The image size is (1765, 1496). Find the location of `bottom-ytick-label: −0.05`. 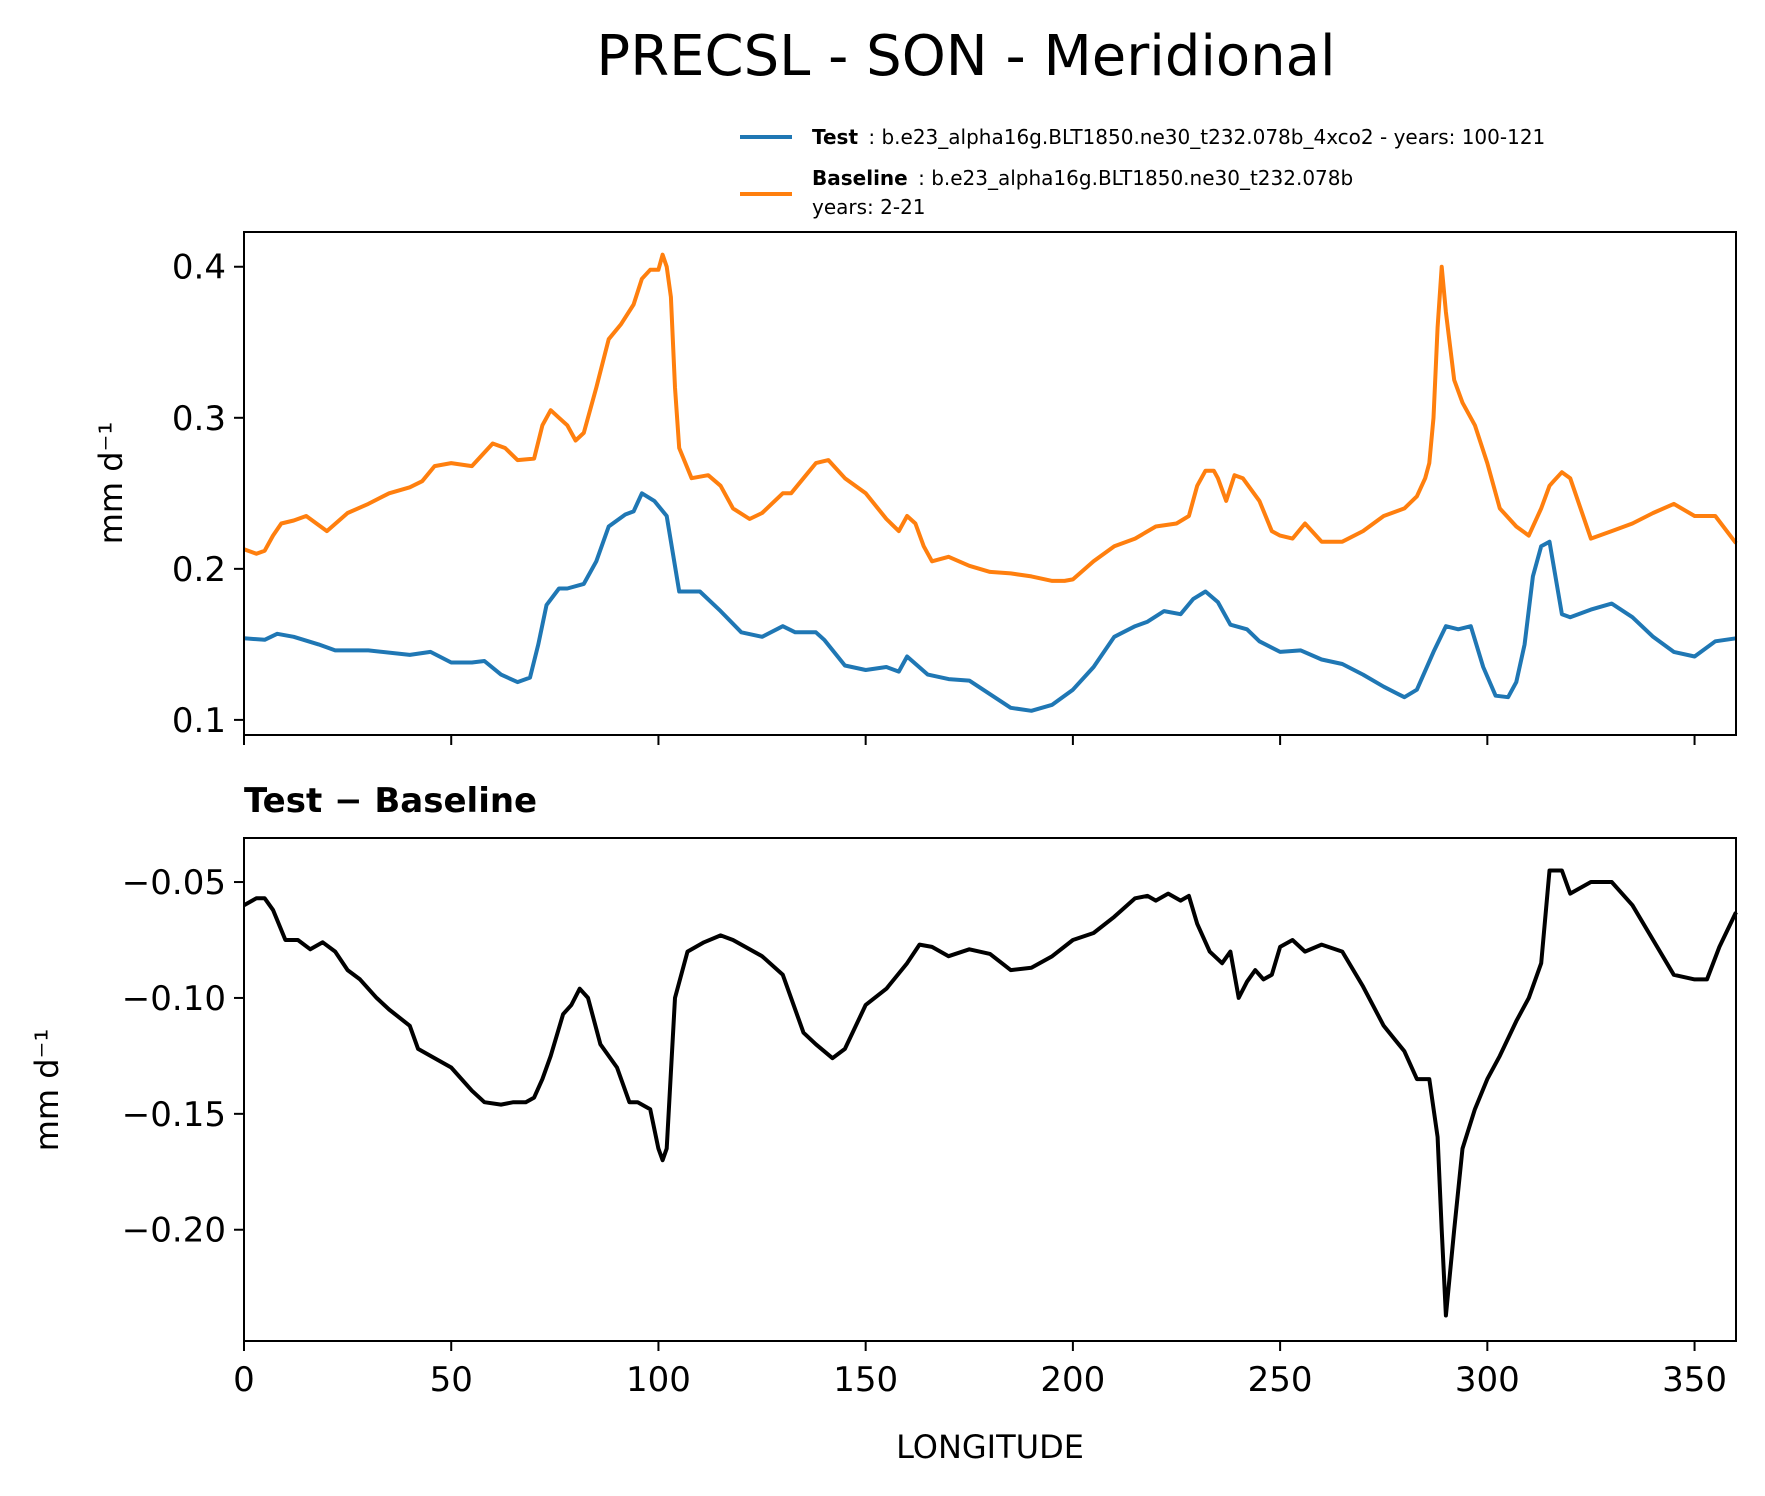

bottom-ytick-label: −0.05 is located at coordinates (174, 883).